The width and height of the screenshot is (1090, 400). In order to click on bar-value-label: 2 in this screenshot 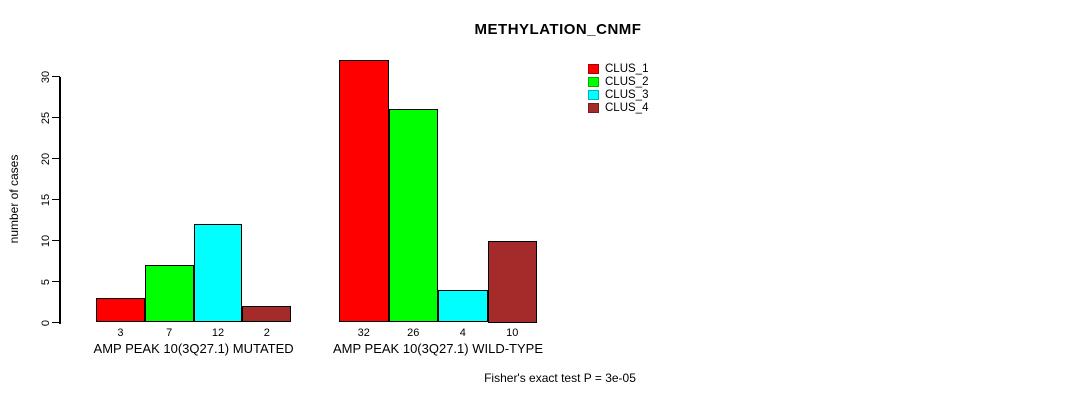, I will do `click(266, 333)`.